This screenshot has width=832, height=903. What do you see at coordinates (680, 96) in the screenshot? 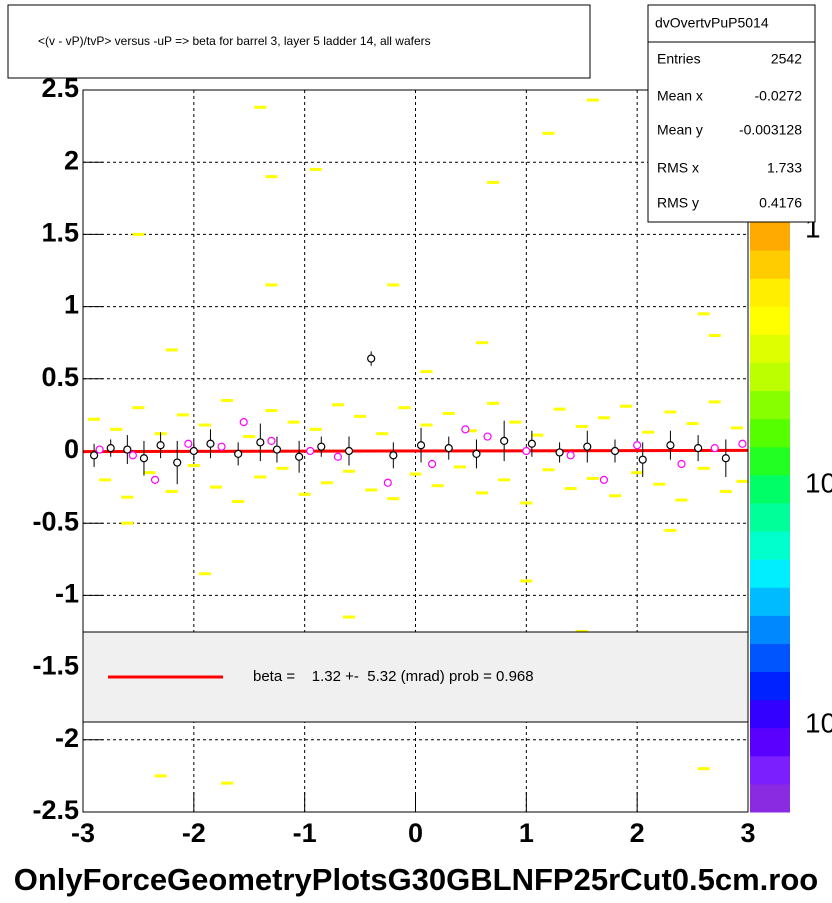
I see `stats-label: Mean x` at bounding box center [680, 96].